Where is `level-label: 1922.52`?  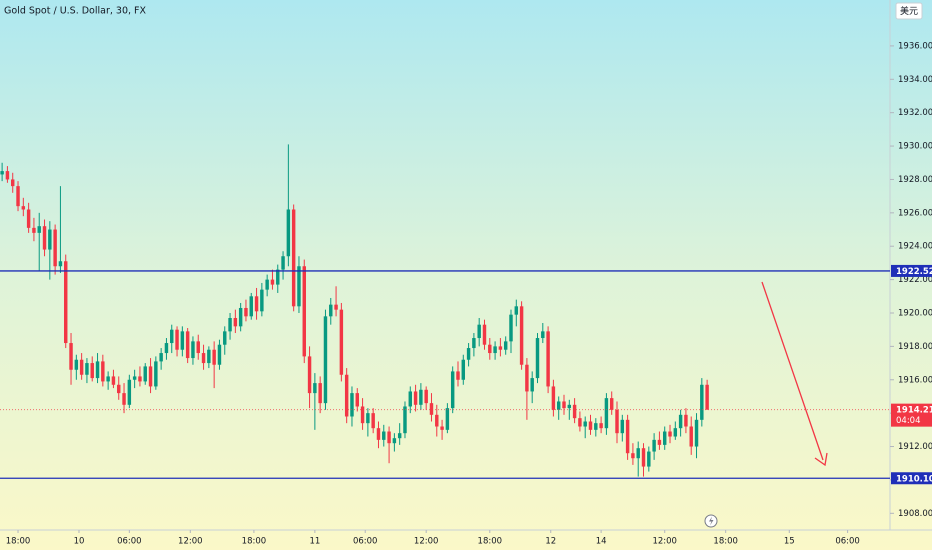 level-label: 1922.52 is located at coordinates (914, 272).